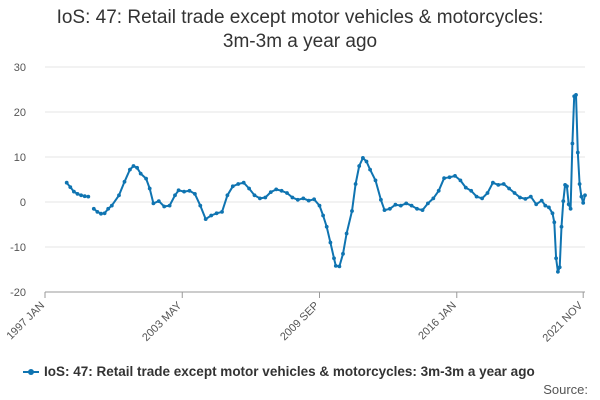 The width and height of the screenshot is (600, 400). I want to click on y-tick-label: 10, so click(20, 158).